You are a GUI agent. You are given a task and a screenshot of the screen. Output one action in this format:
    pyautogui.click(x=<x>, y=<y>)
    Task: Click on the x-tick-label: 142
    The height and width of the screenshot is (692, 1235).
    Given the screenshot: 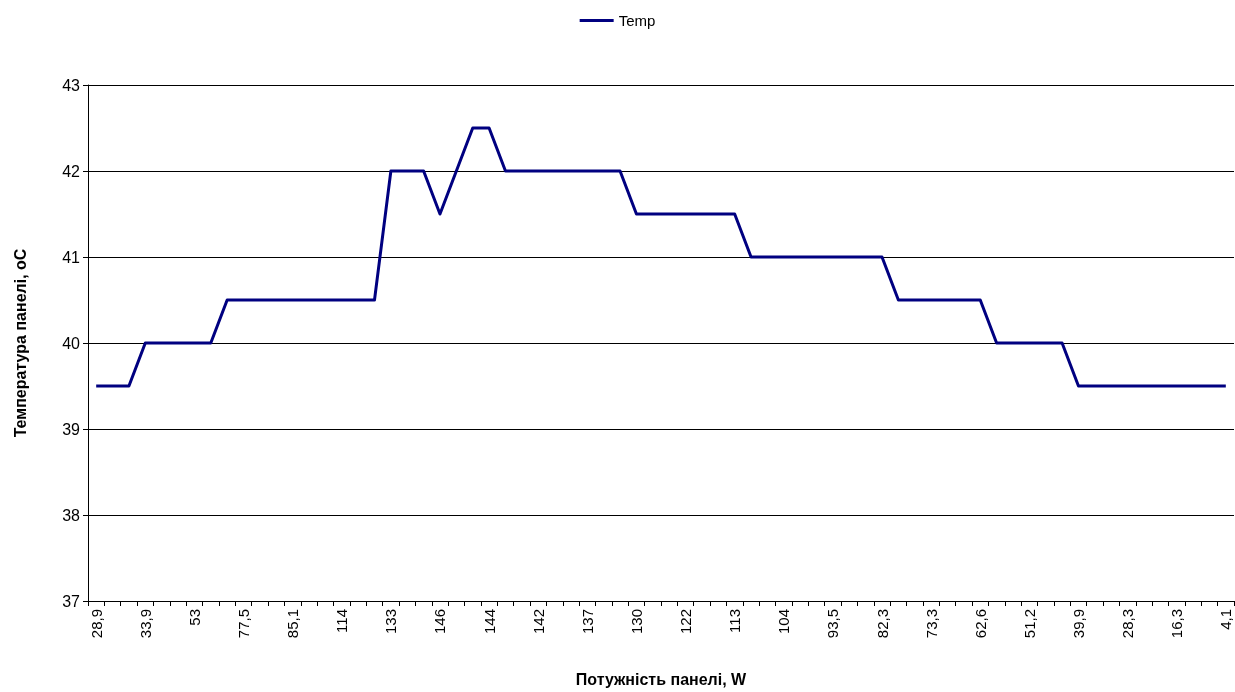 What is the action you would take?
    pyautogui.click(x=538, y=622)
    